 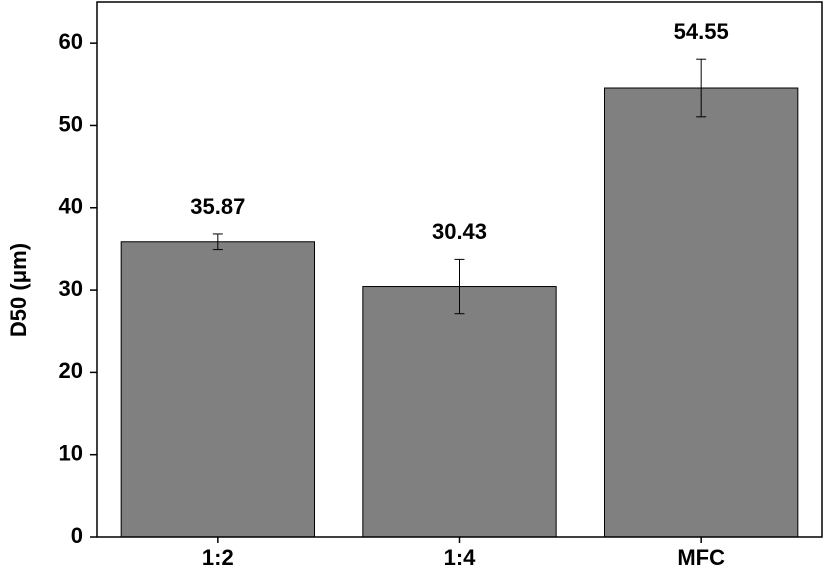 What do you see at coordinates (18, 290) in the screenshot?
I see `y-axis-label: D50 (μm)` at bounding box center [18, 290].